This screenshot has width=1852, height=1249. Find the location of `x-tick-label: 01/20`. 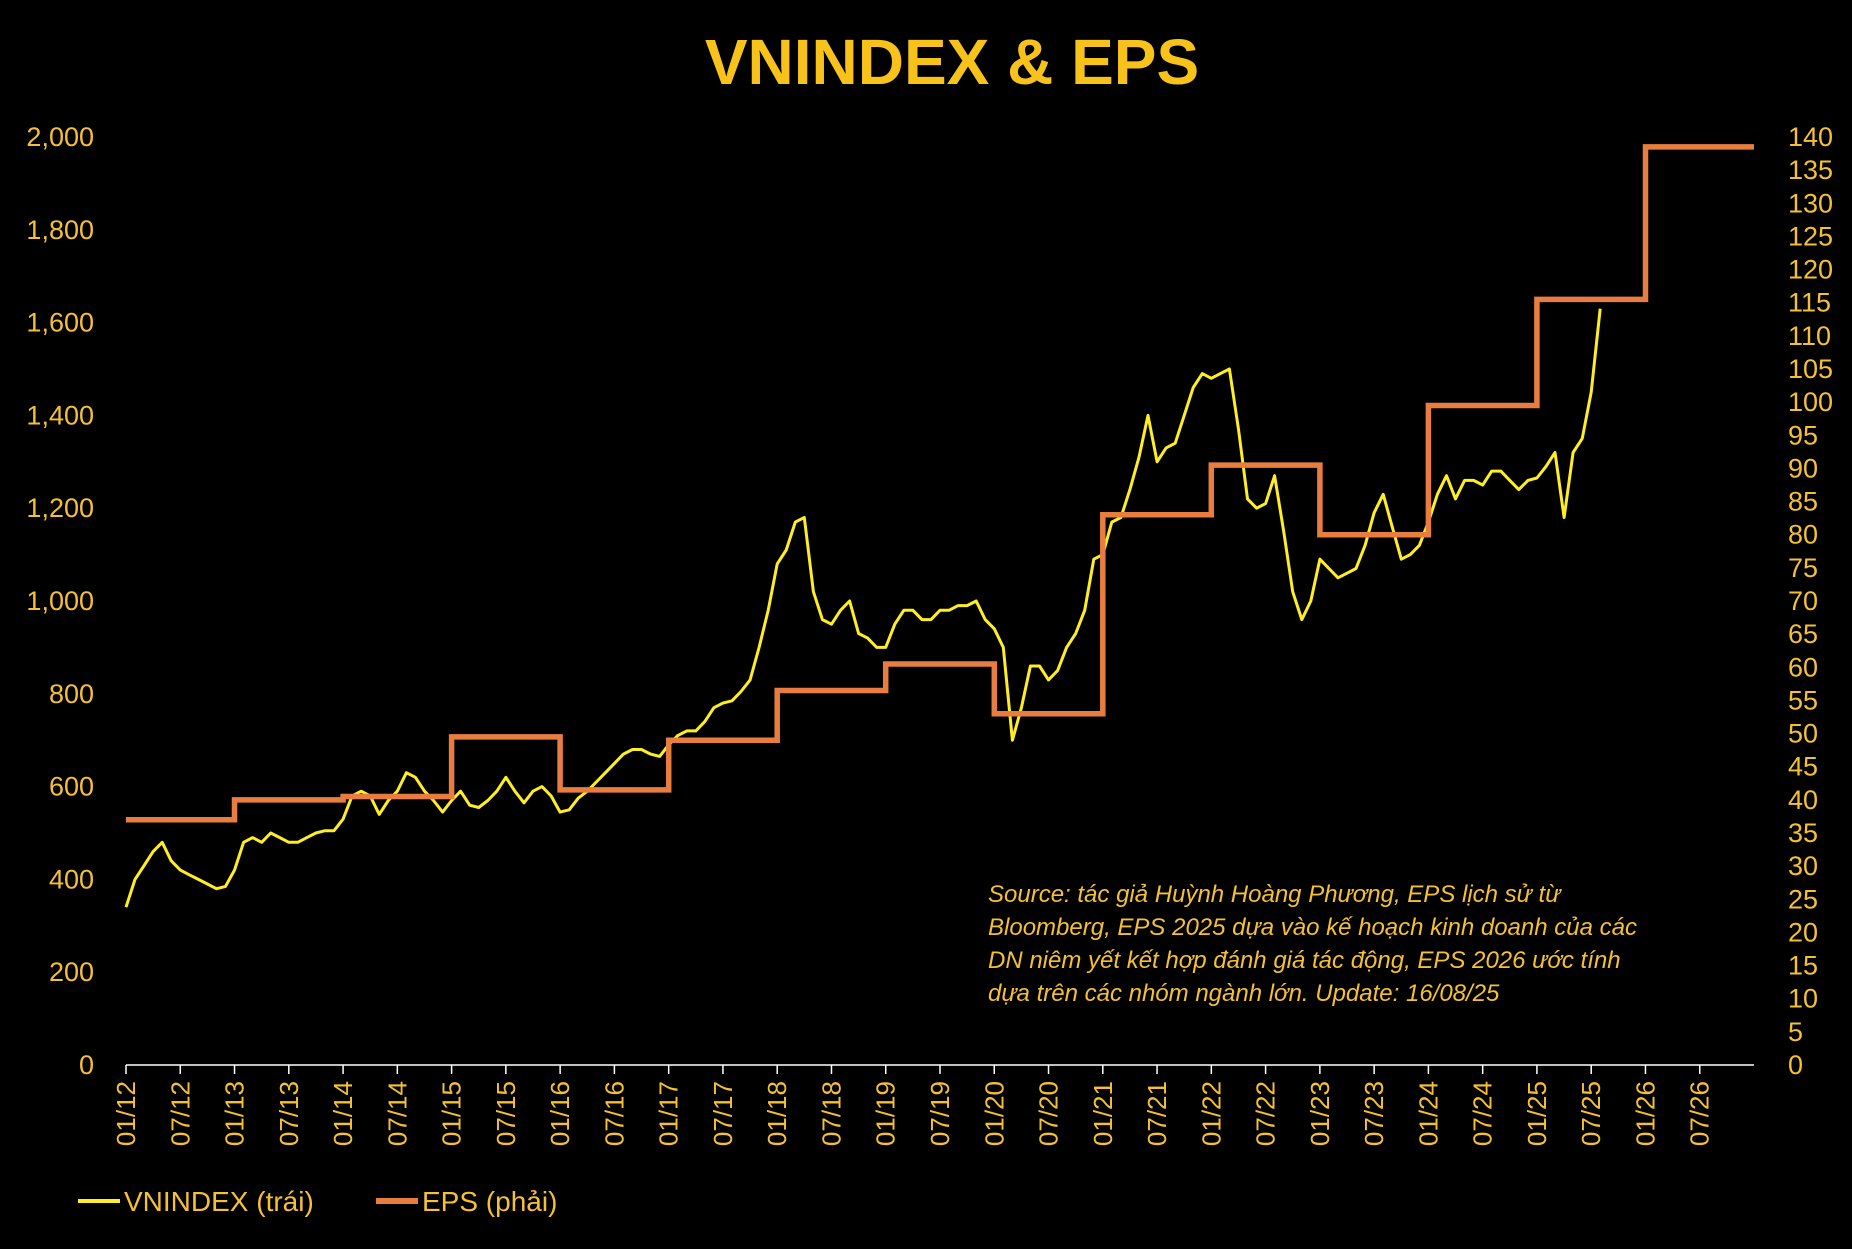

x-tick-label: 01/20 is located at coordinates (994, 1113).